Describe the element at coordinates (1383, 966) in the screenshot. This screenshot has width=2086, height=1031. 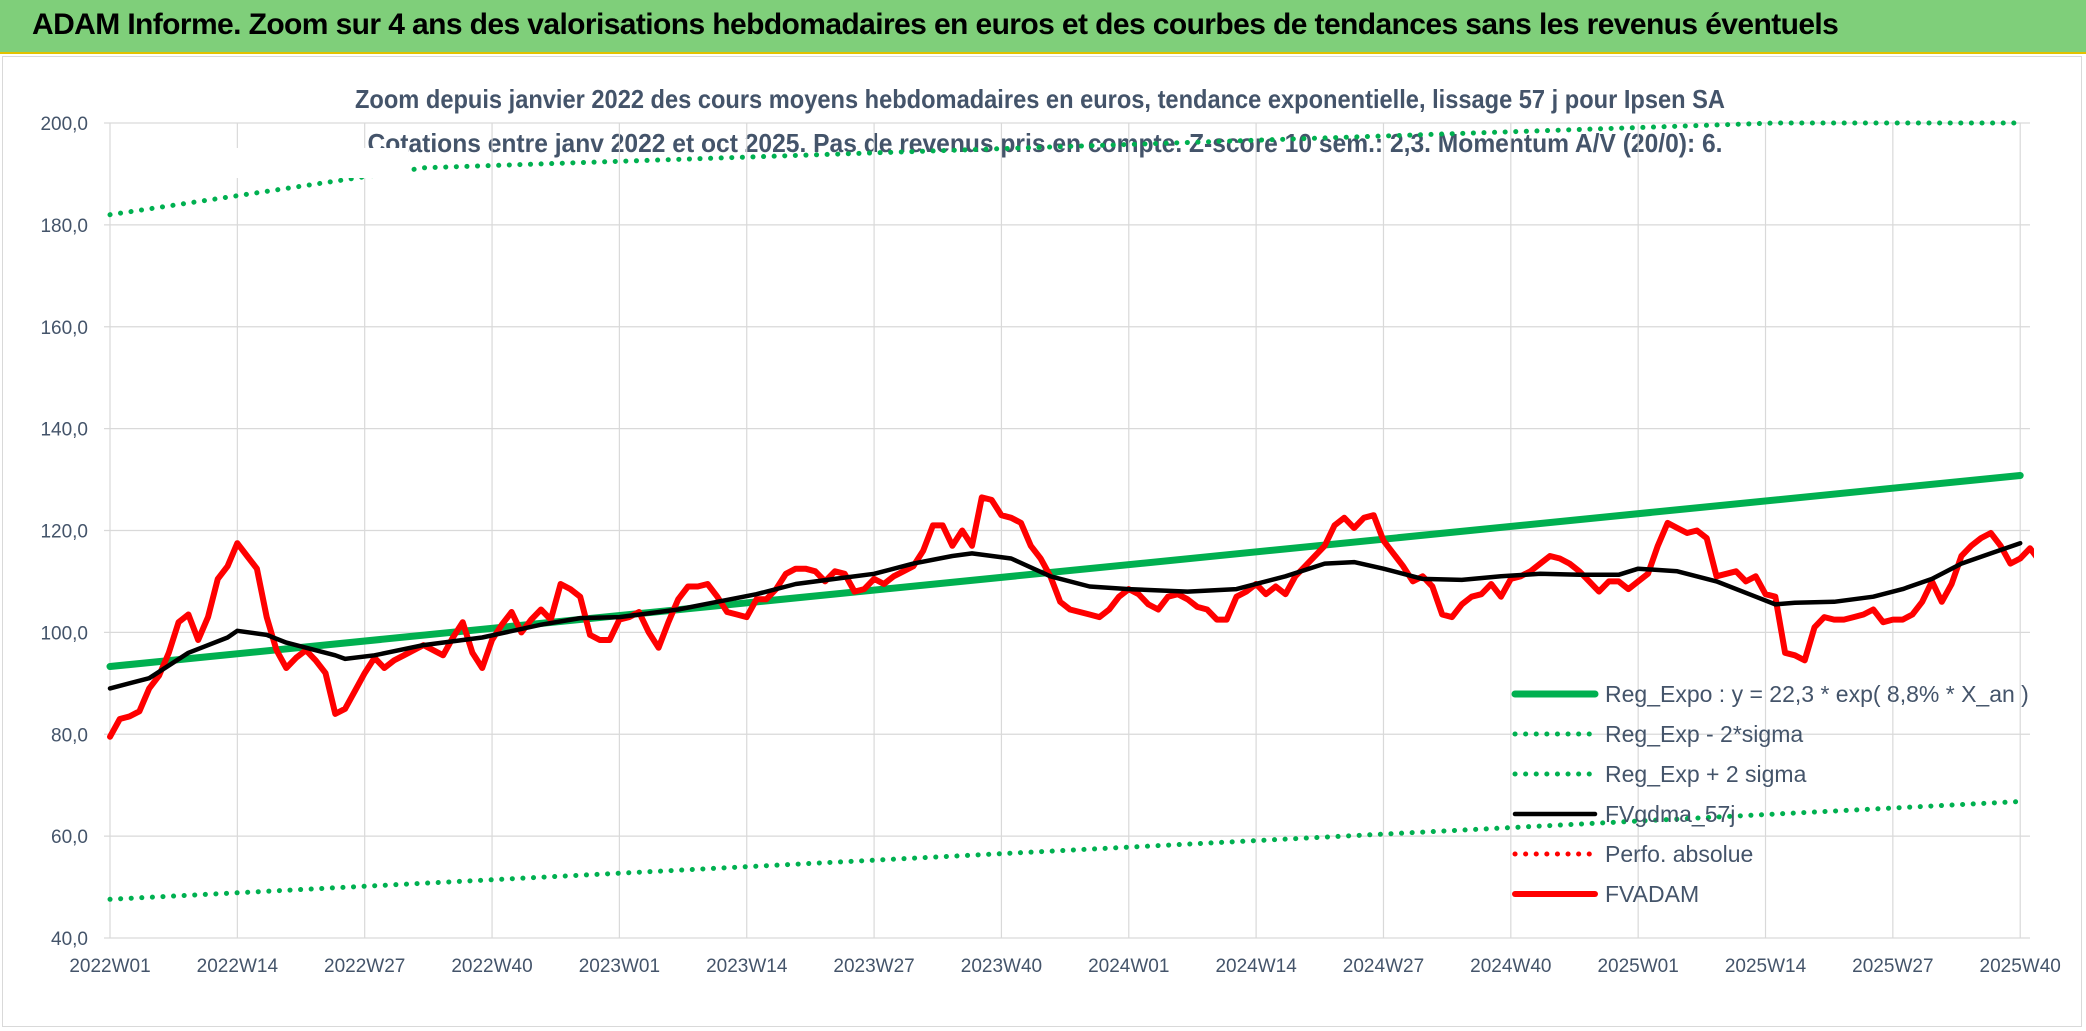
I see `x-tick-label: 2024W27` at that location.